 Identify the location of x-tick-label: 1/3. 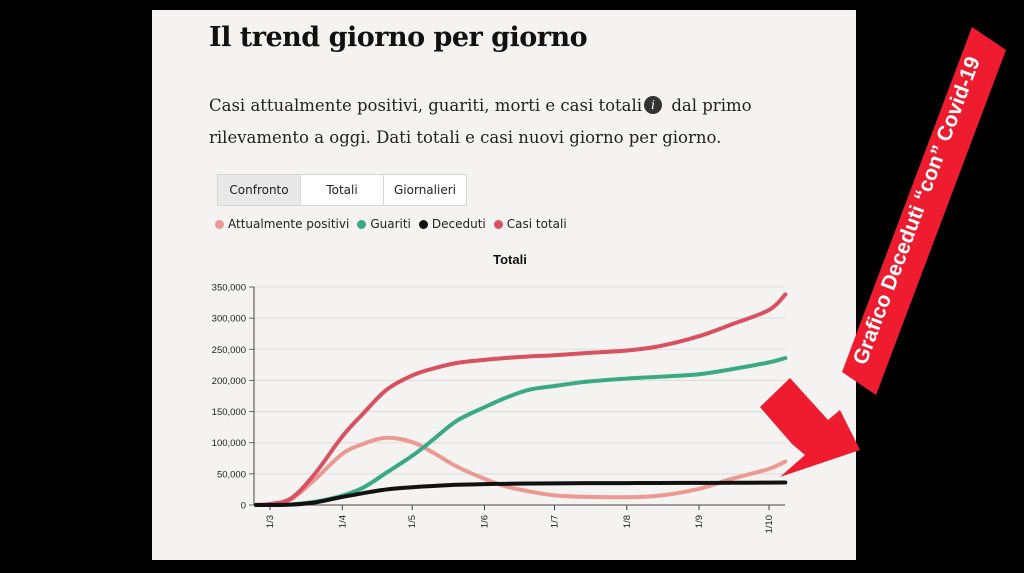
(270, 521).